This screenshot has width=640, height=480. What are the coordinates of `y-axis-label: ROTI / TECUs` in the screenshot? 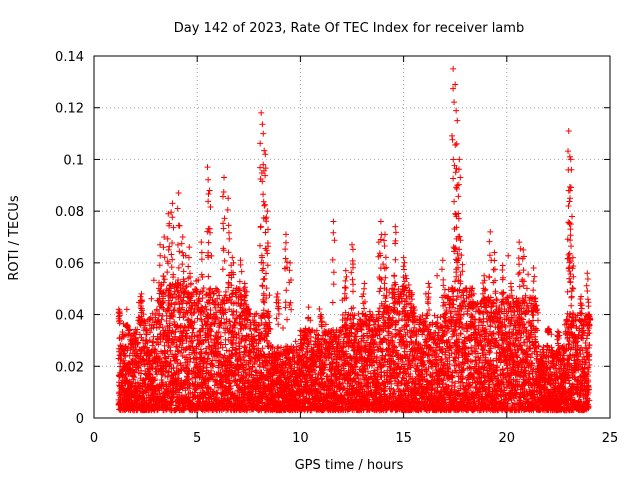 It's located at (14, 237).